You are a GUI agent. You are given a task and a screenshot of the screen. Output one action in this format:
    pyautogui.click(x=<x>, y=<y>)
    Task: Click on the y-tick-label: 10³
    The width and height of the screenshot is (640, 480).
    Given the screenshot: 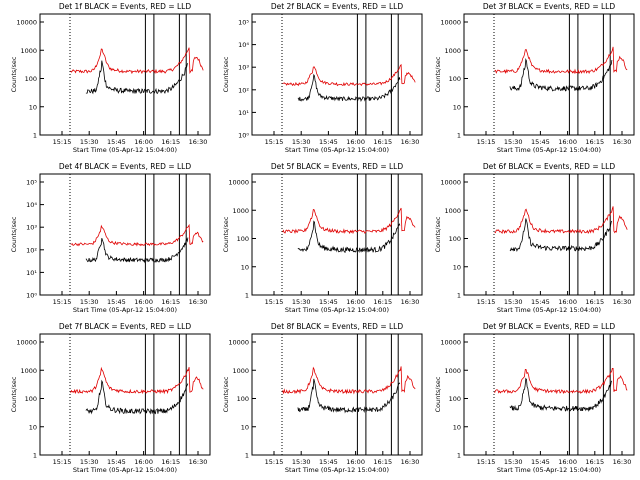 What is the action you would take?
    pyautogui.click(x=243, y=68)
    